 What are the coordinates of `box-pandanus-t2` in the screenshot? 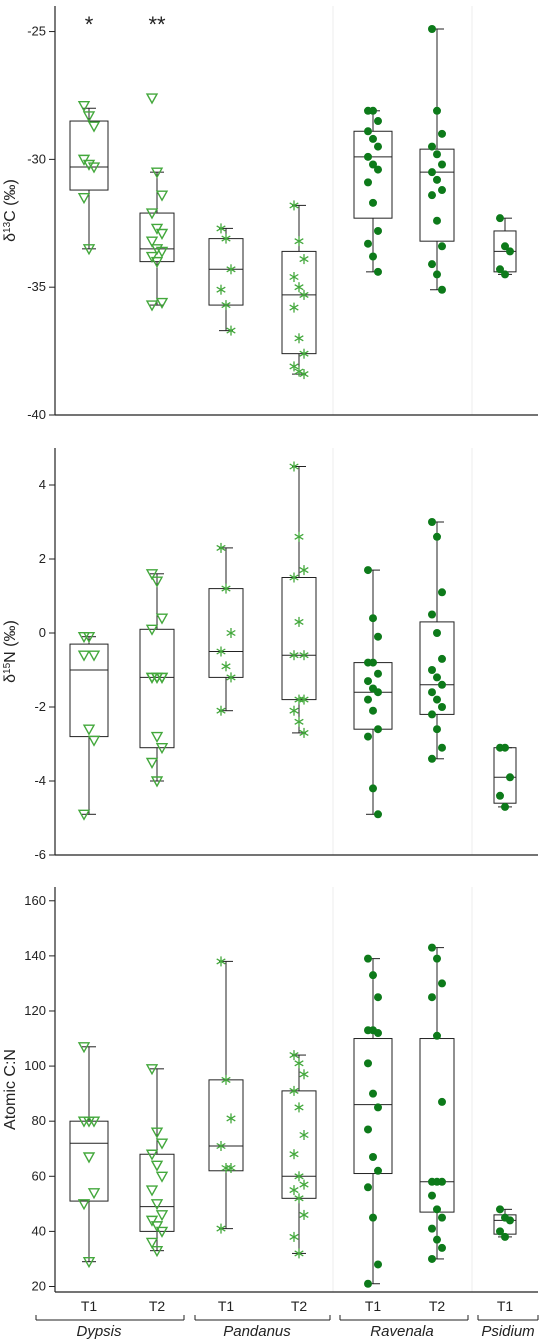 It's located at (299, 1154).